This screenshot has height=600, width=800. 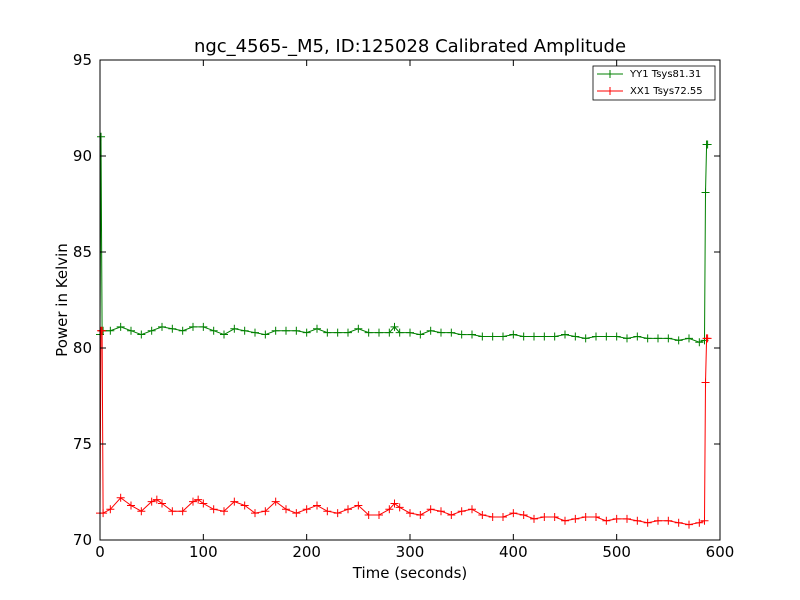 I want to click on legend-box, so click(x=654, y=83).